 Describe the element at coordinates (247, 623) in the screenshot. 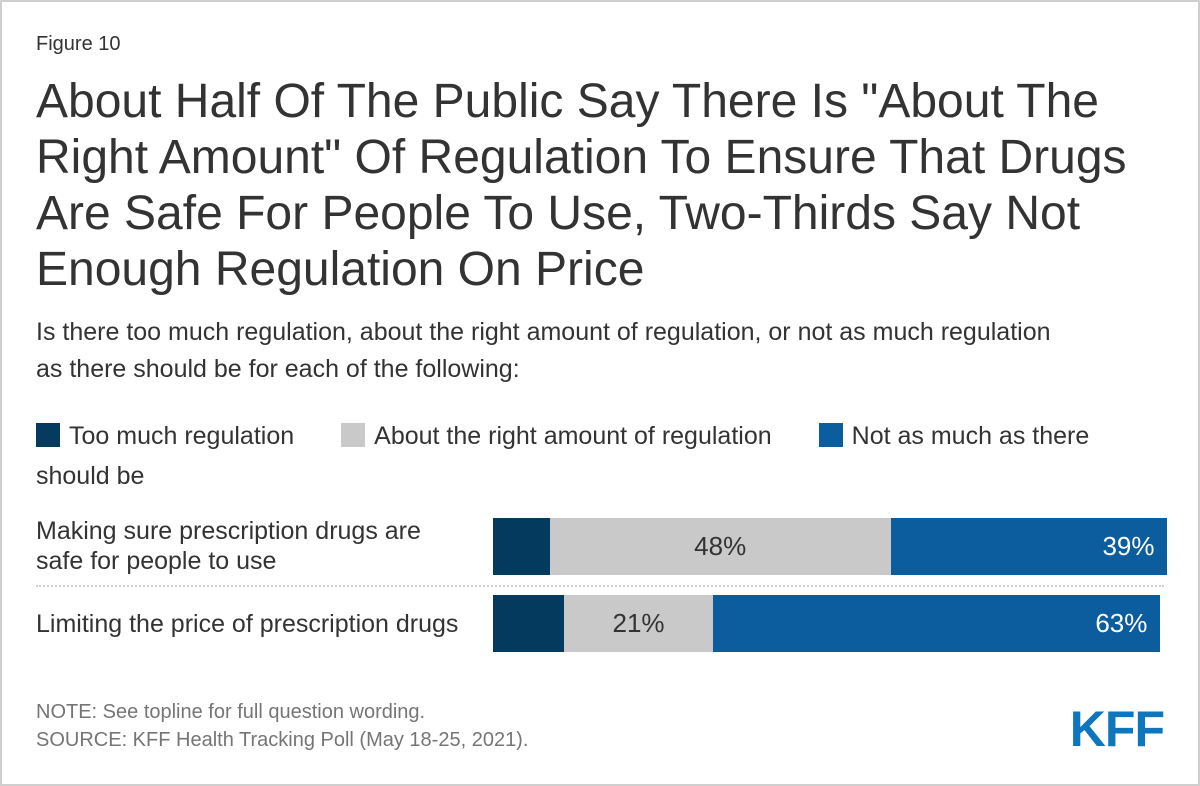

I see `row-label: Limiting the price of prescription drugs` at that location.